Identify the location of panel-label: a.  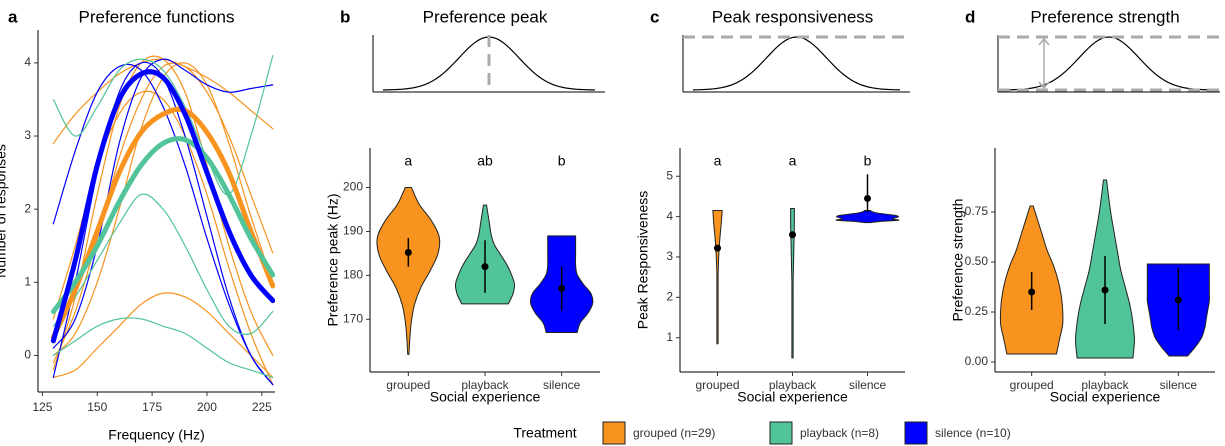
(13, 16).